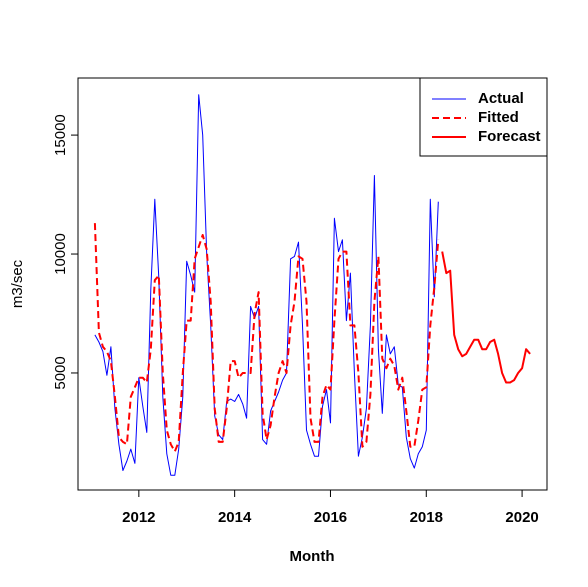 The image size is (588, 587). Describe the element at coordinates (486, 317) in the screenshot. I see `series-line` at that location.